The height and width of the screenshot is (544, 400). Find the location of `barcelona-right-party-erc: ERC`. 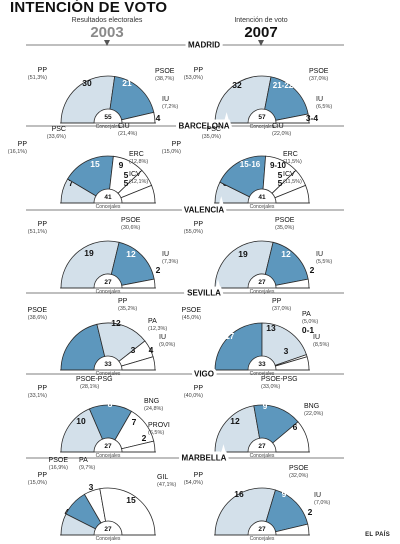

barcelona-right-party-erc: ERC is located at coordinates (290, 154).